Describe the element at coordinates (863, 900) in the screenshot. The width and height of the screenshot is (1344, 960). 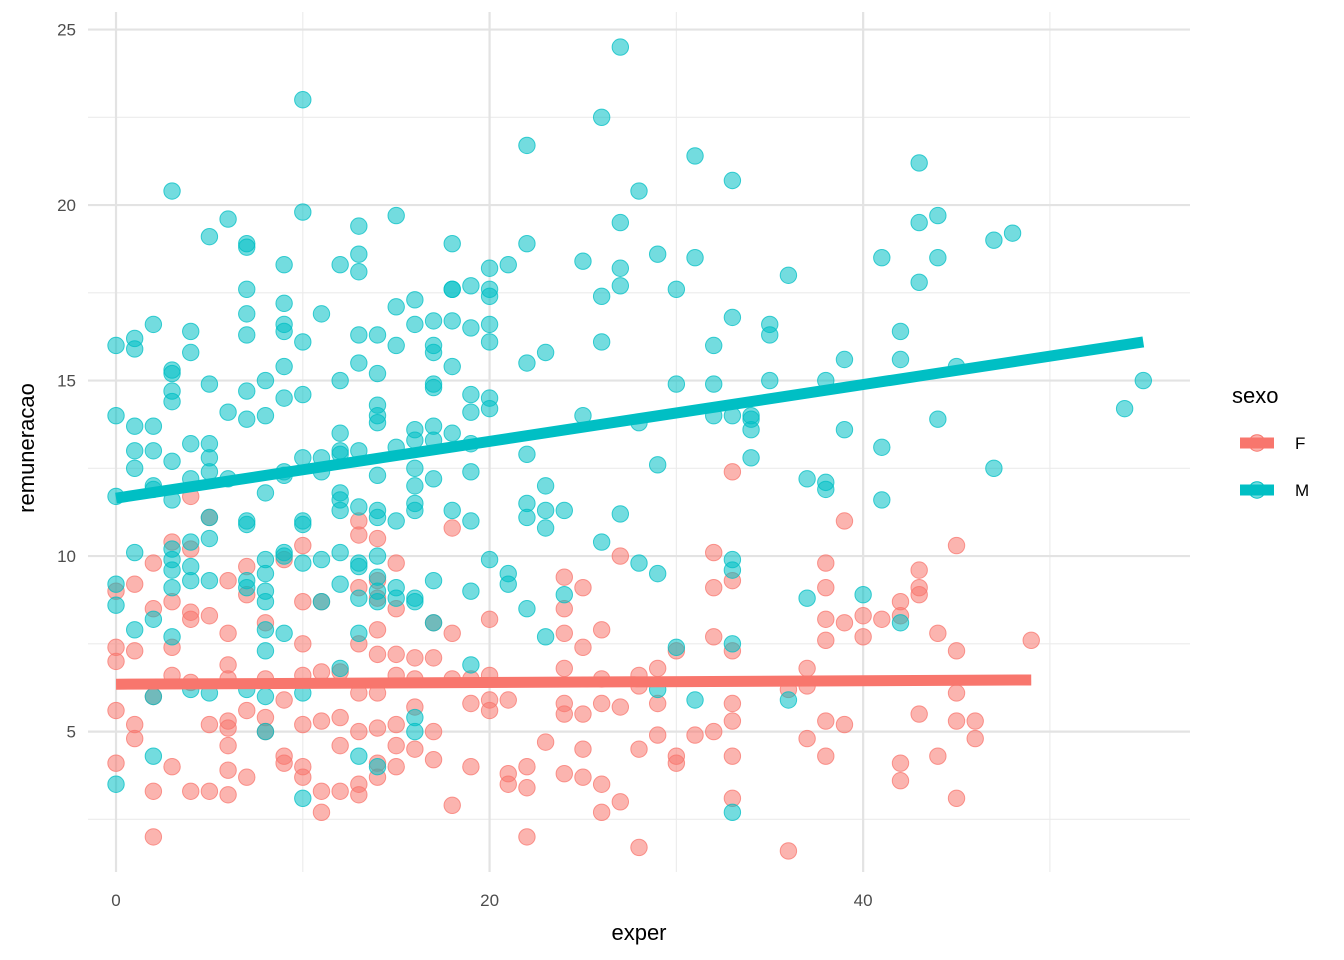
I see `x-tick-label: 40` at that location.